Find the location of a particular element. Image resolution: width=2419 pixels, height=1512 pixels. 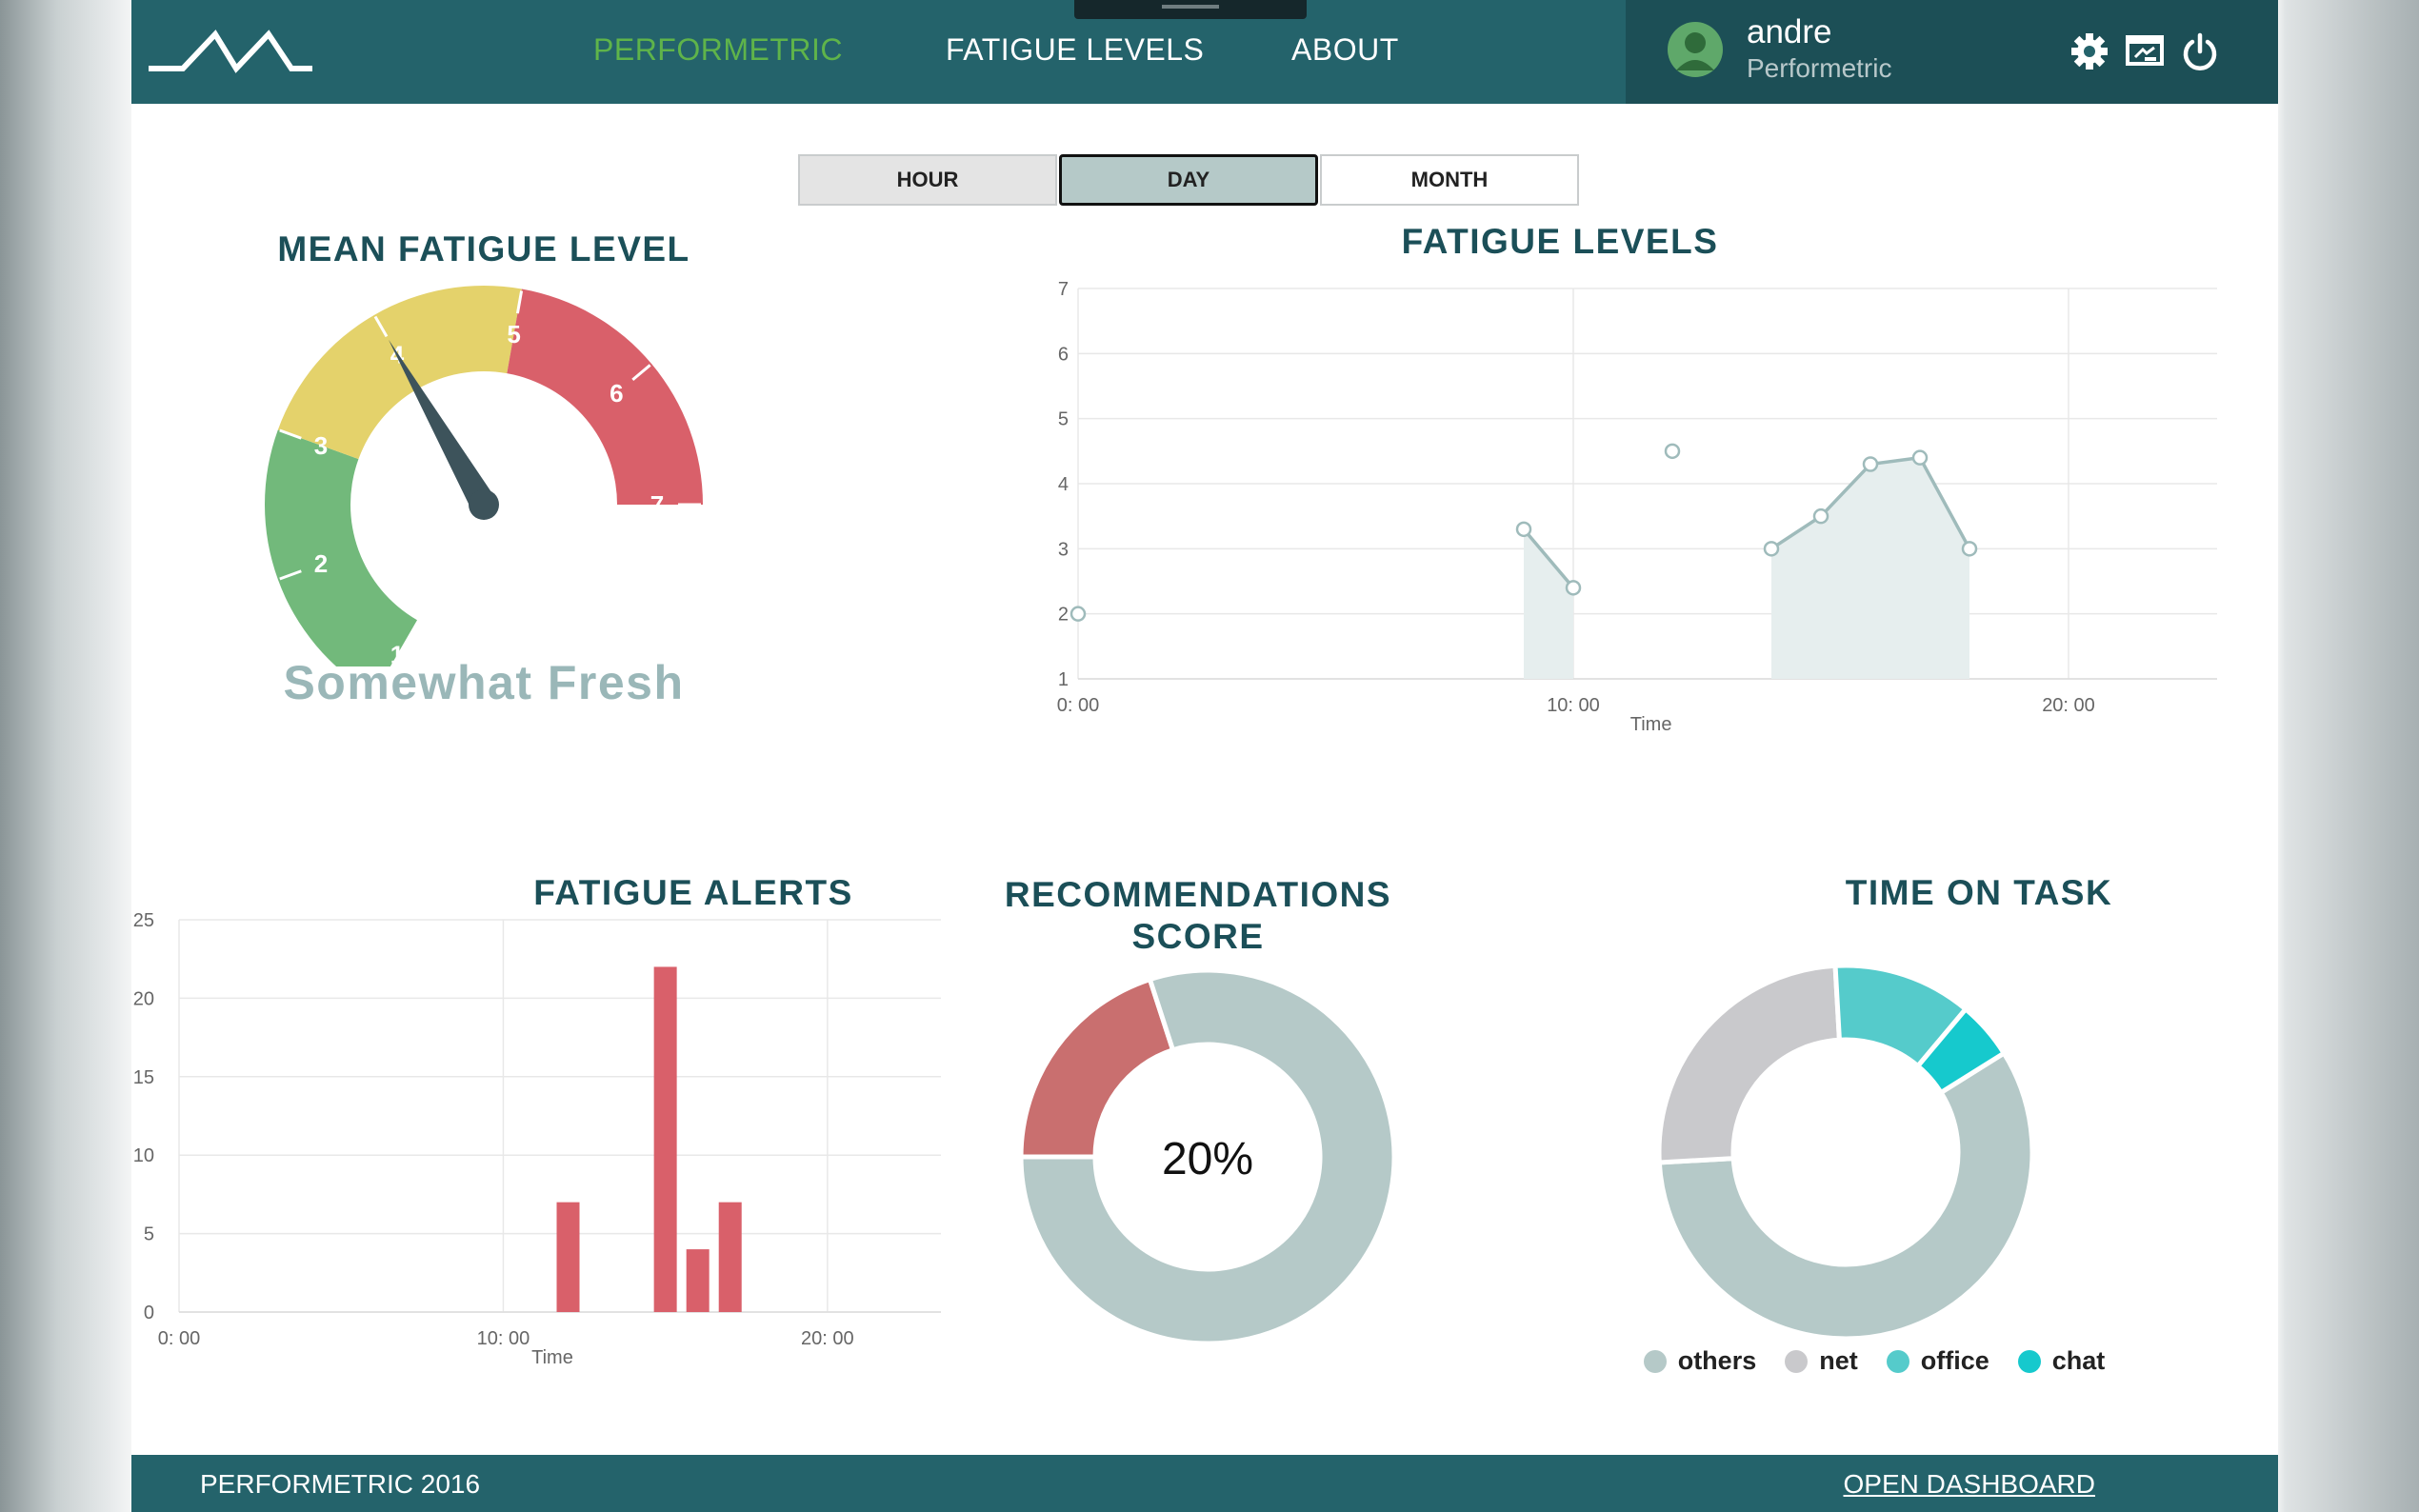

footer-copyright: PERFORMETRIC 2016 is located at coordinates (340, 1484).